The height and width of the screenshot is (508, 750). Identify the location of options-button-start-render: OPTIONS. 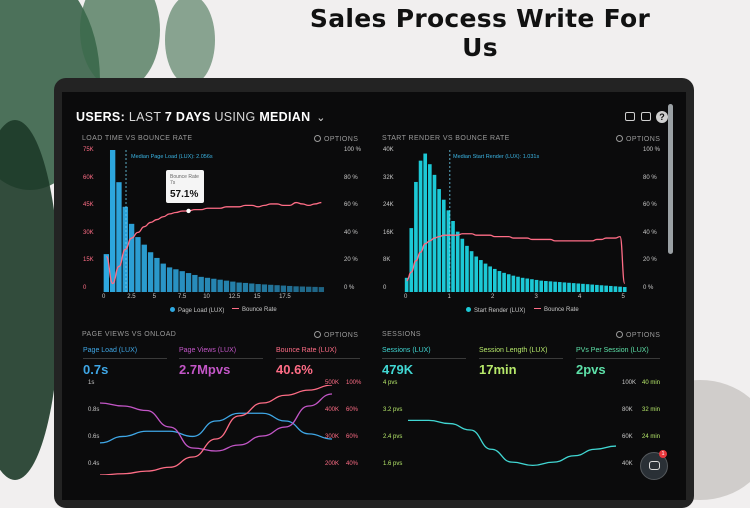
(638, 139).